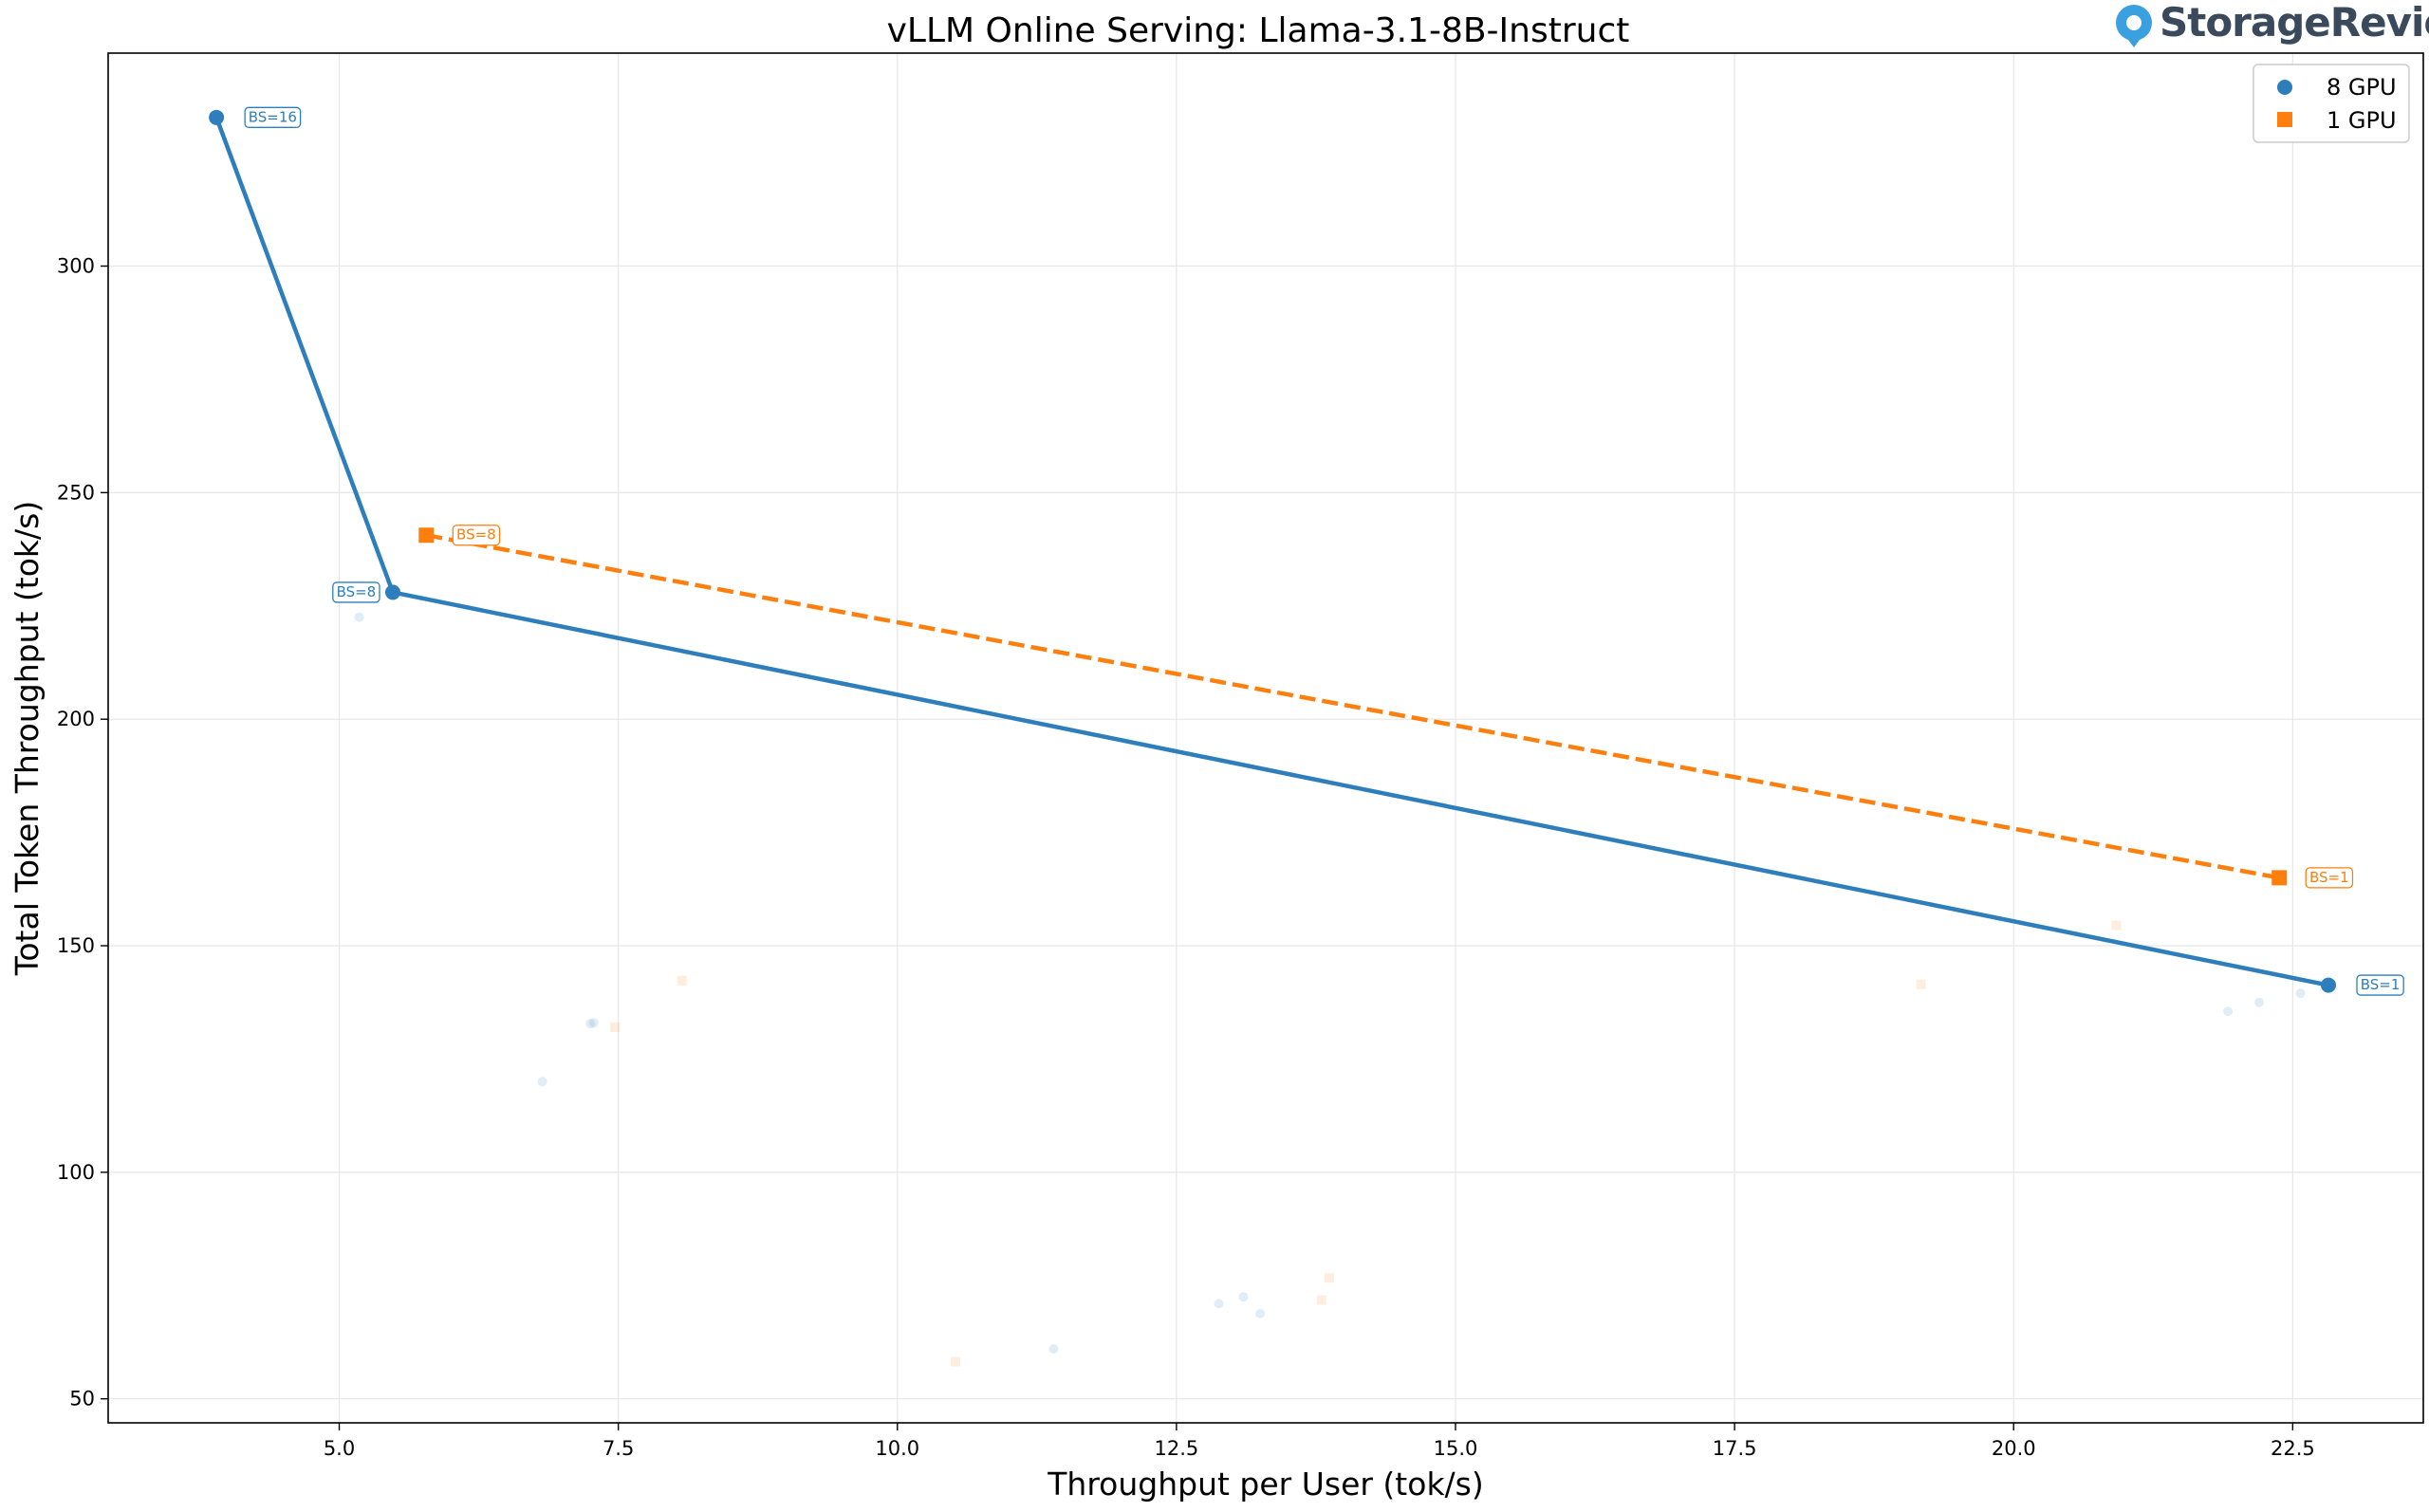 Image resolution: width=2429 pixels, height=1512 pixels. Describe the element at coordinates (618, 1448) in the screenshot. I see `x-tick-label: 7.5` at that location.